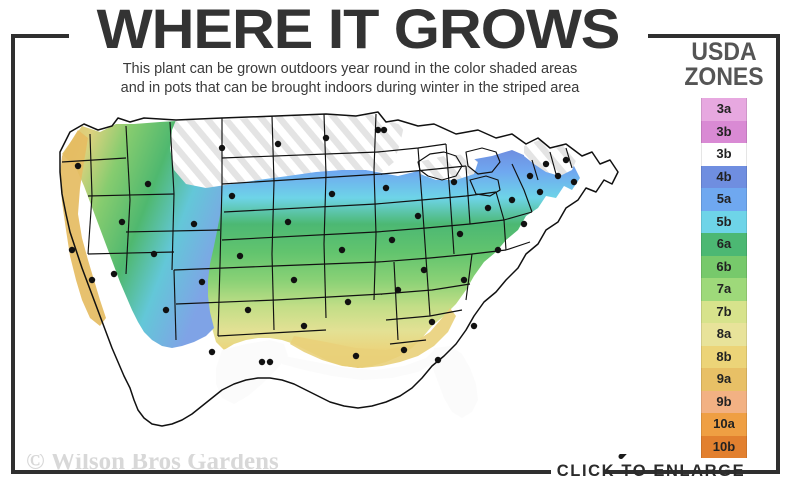 This screenshot has width=800, height=500. Describe the element at coordinates (724, 221) in the screenshot. I see `legend-swatch-5b-5: 5b` at that location.